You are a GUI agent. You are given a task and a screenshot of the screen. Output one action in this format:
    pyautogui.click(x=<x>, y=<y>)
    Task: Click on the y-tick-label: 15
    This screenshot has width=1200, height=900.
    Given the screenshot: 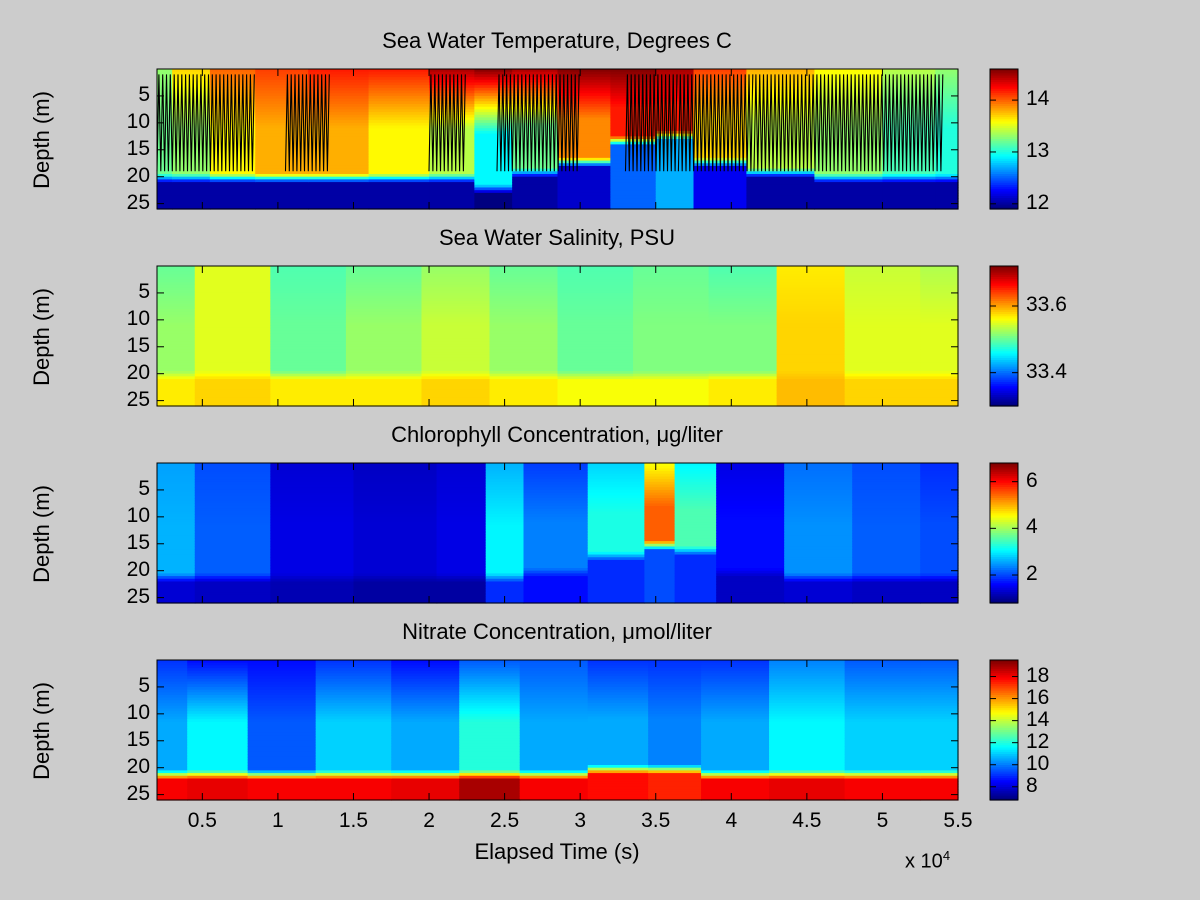 What is the action you would take?
    pyautogui.click(x=138, y=148)
    